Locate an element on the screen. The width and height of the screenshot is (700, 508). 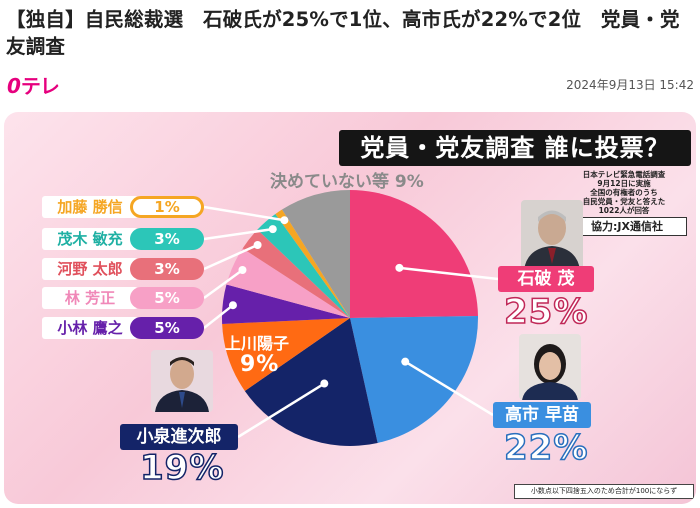
infographic-title: 党員・党友調査 誰に投票？ is located at coordinates (515, 148).